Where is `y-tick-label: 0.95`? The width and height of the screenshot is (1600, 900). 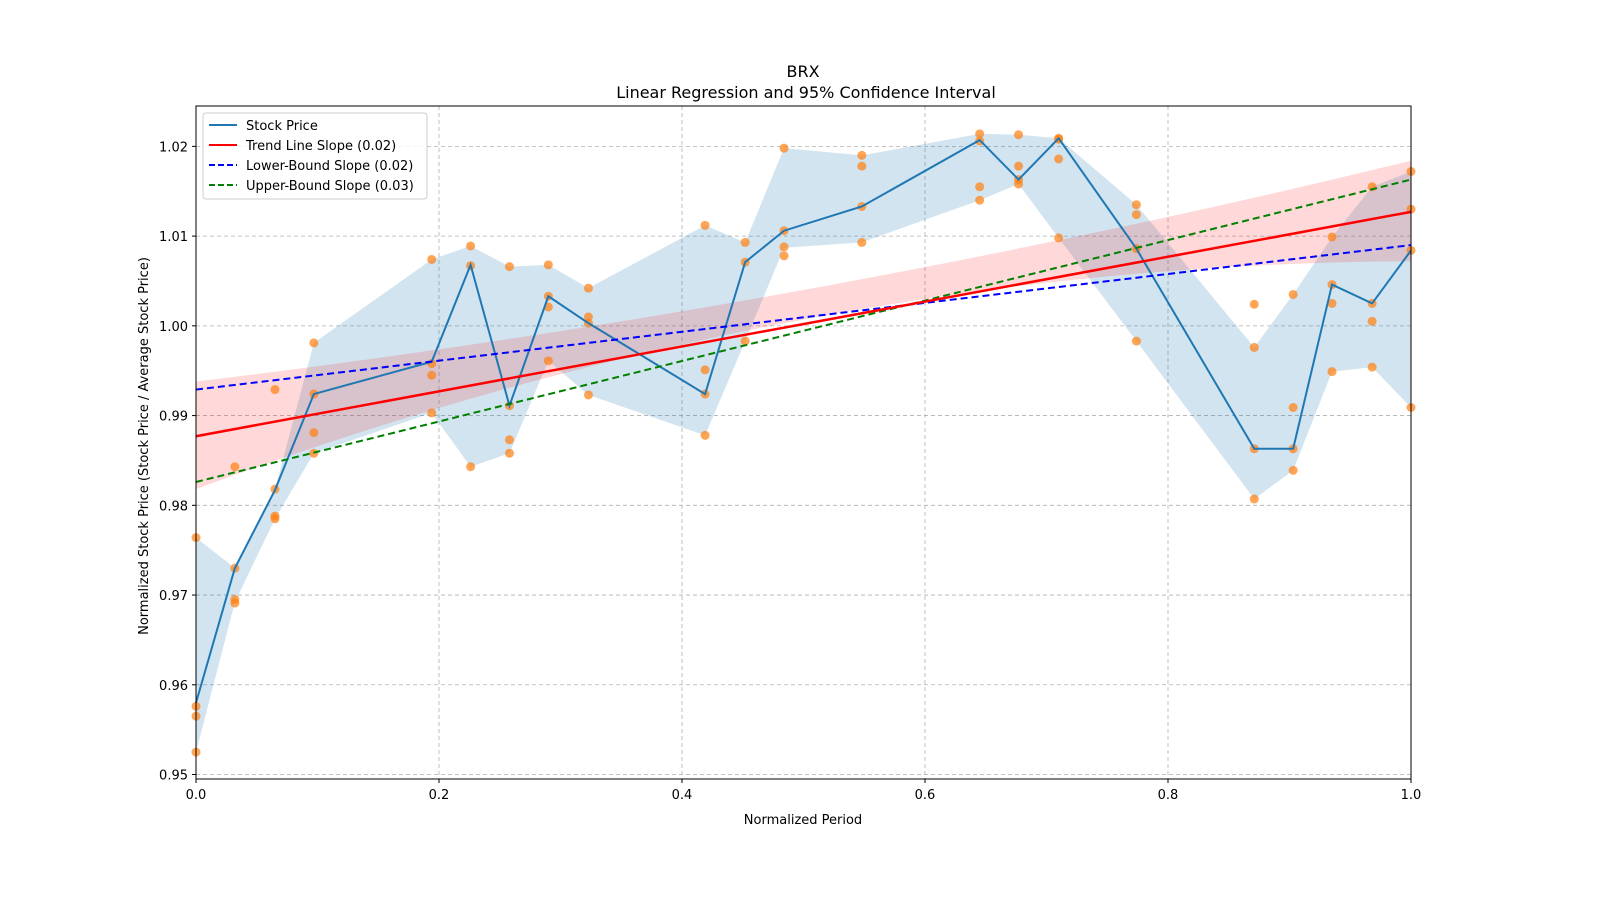
y-tick-label: 0.95 is located at coordinates (173, 776).